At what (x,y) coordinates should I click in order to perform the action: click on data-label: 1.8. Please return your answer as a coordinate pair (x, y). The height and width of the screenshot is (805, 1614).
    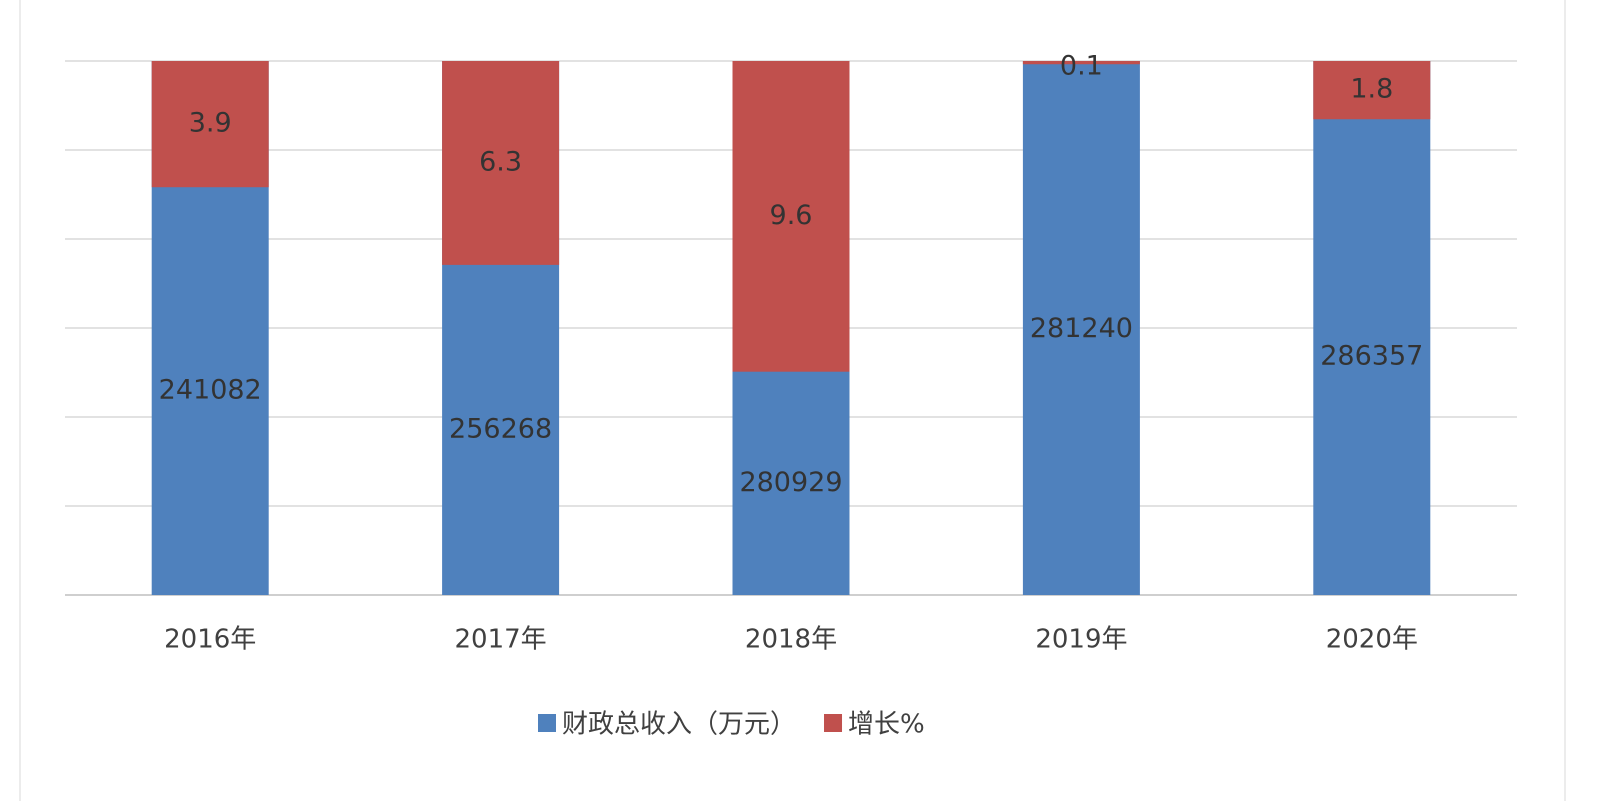
    Looking at the image, I should click on (1371, 89).